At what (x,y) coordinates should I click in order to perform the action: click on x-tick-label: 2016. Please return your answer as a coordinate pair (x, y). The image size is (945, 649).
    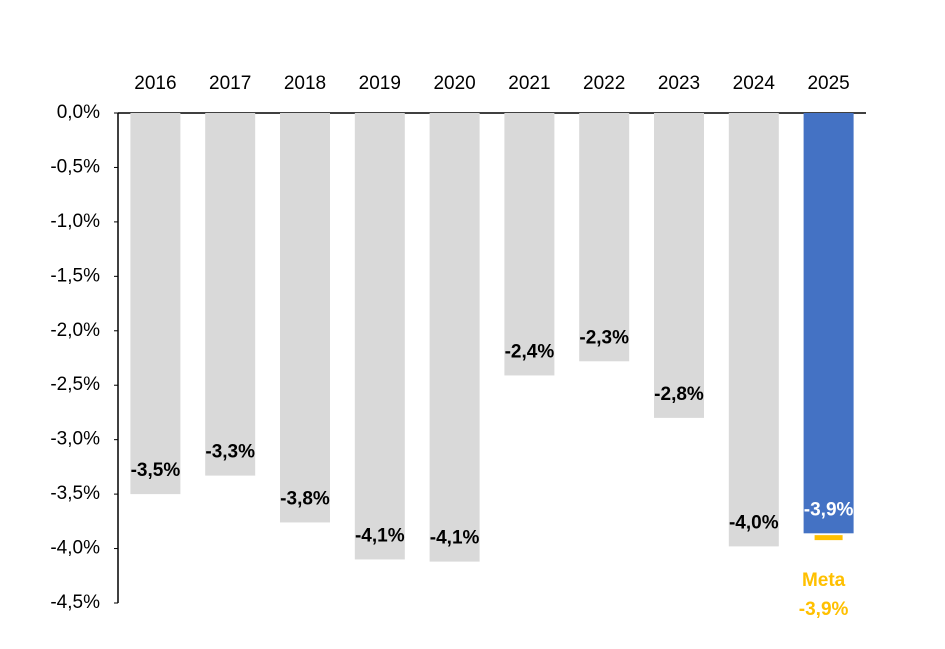
    Looking at the image, I should click on (155, 83).